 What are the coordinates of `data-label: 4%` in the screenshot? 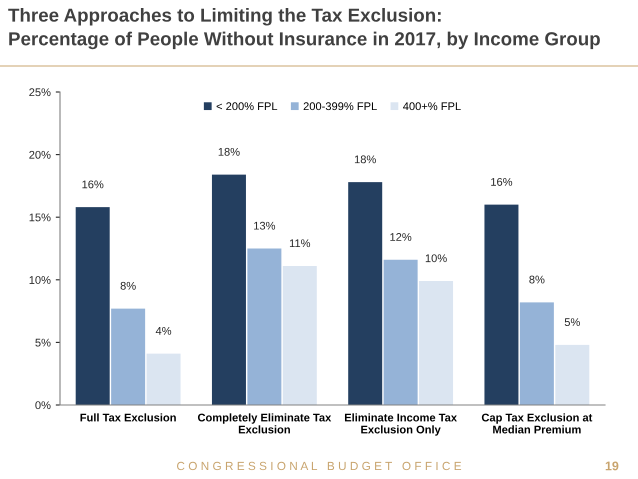 It's located at (164, 330).